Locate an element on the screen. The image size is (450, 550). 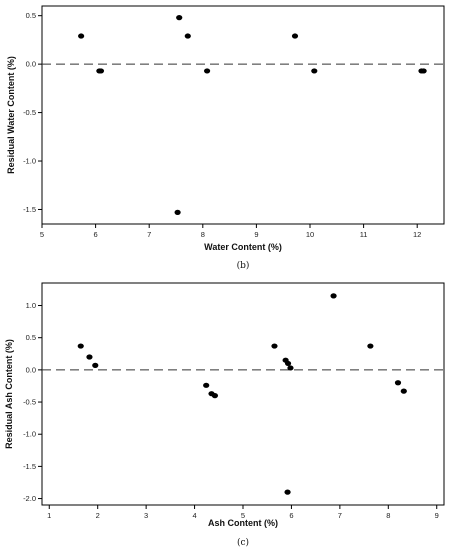
x-tick-label: 11 is located at coordinates (364, 234).